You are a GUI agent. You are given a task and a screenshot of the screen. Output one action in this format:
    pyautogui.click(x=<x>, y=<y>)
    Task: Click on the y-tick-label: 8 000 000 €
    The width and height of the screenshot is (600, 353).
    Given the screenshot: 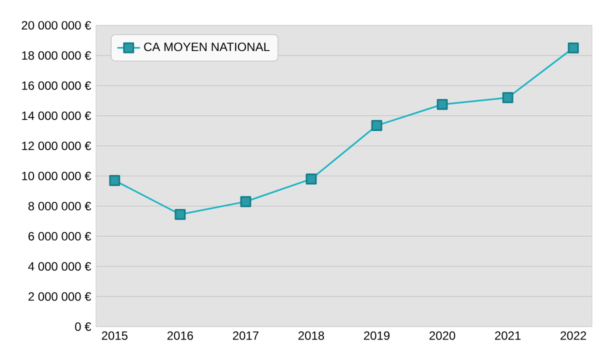 What is the action you would take?
    pyautogui.click(x=60, y=206)
    